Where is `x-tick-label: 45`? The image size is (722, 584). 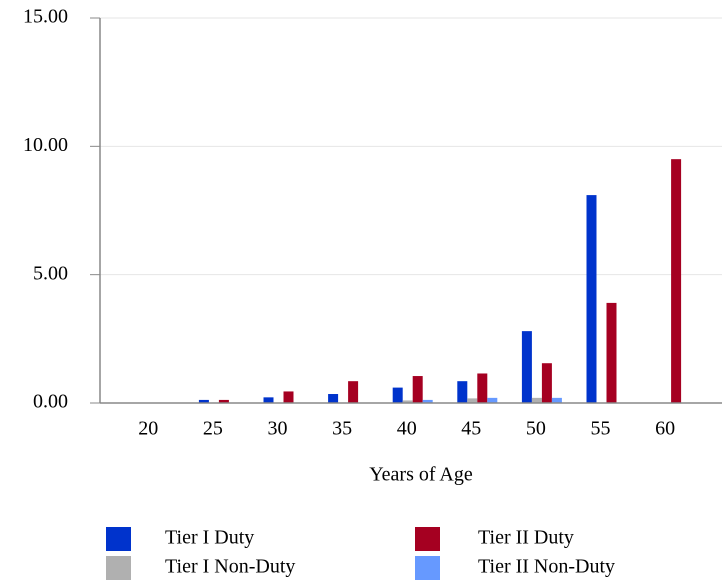
x-tick-label: 45 is located at coordinates (471, 429).